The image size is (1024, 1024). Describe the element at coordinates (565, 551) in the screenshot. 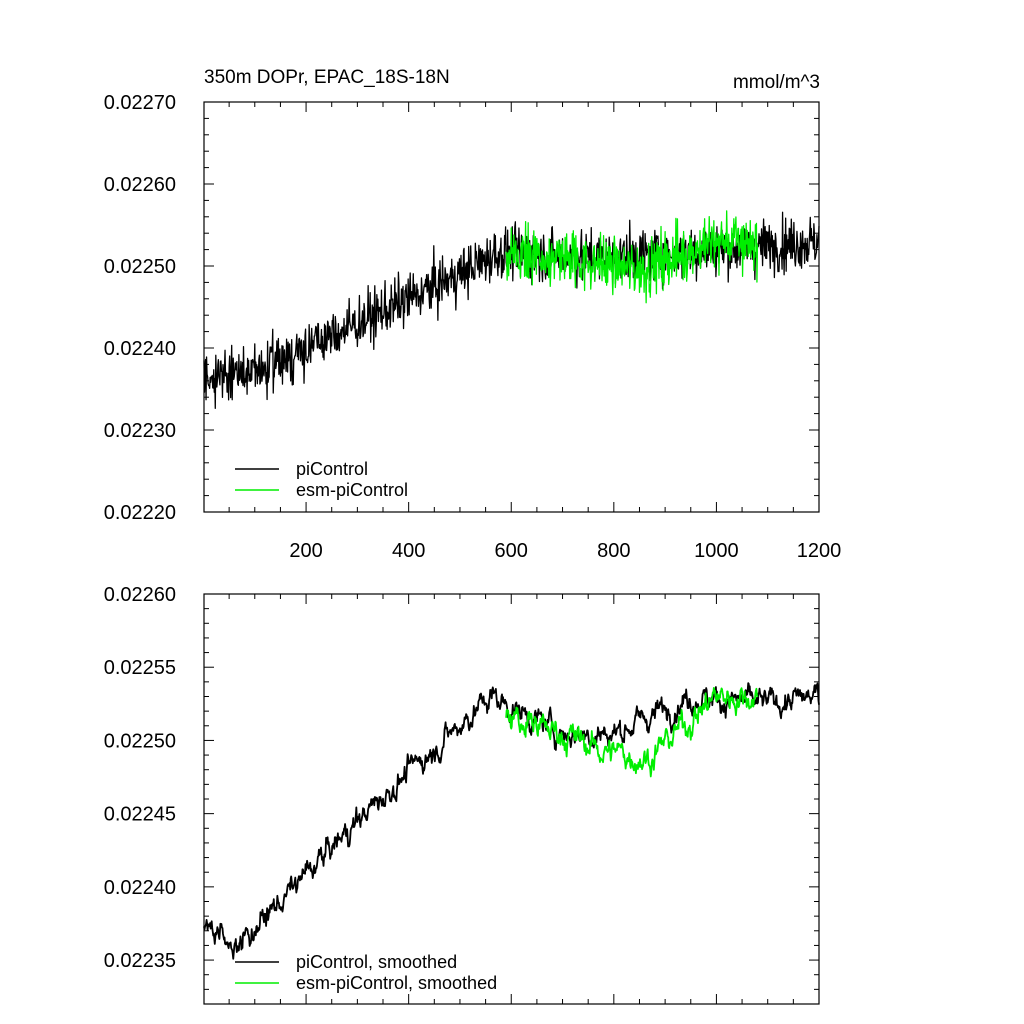

I see `top-x-tick-labels: 200 400 600 800 1000 1200` at that location.